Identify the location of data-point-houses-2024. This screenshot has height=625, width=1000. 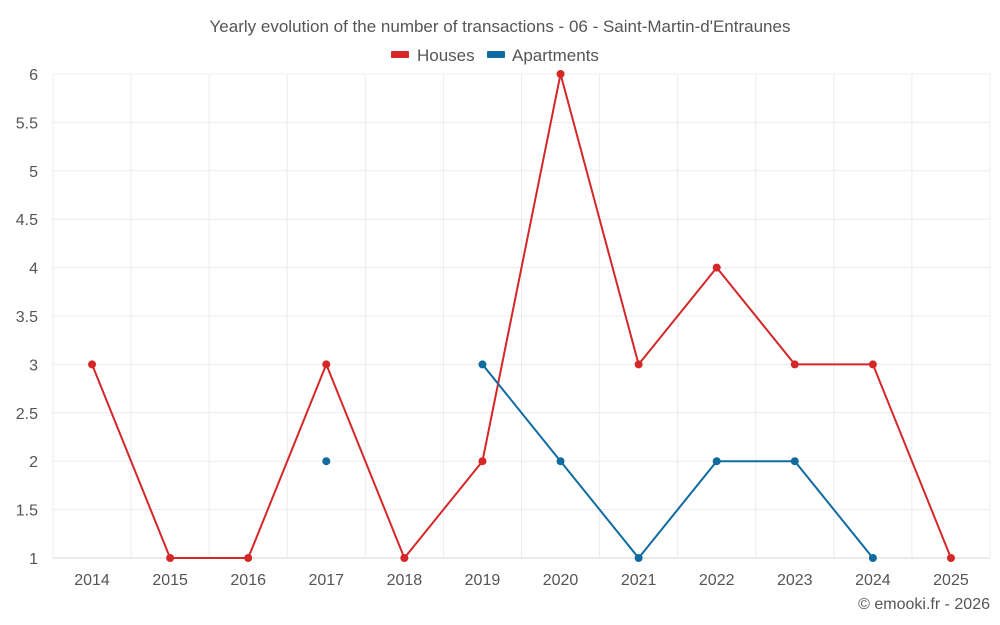
(872, 364).